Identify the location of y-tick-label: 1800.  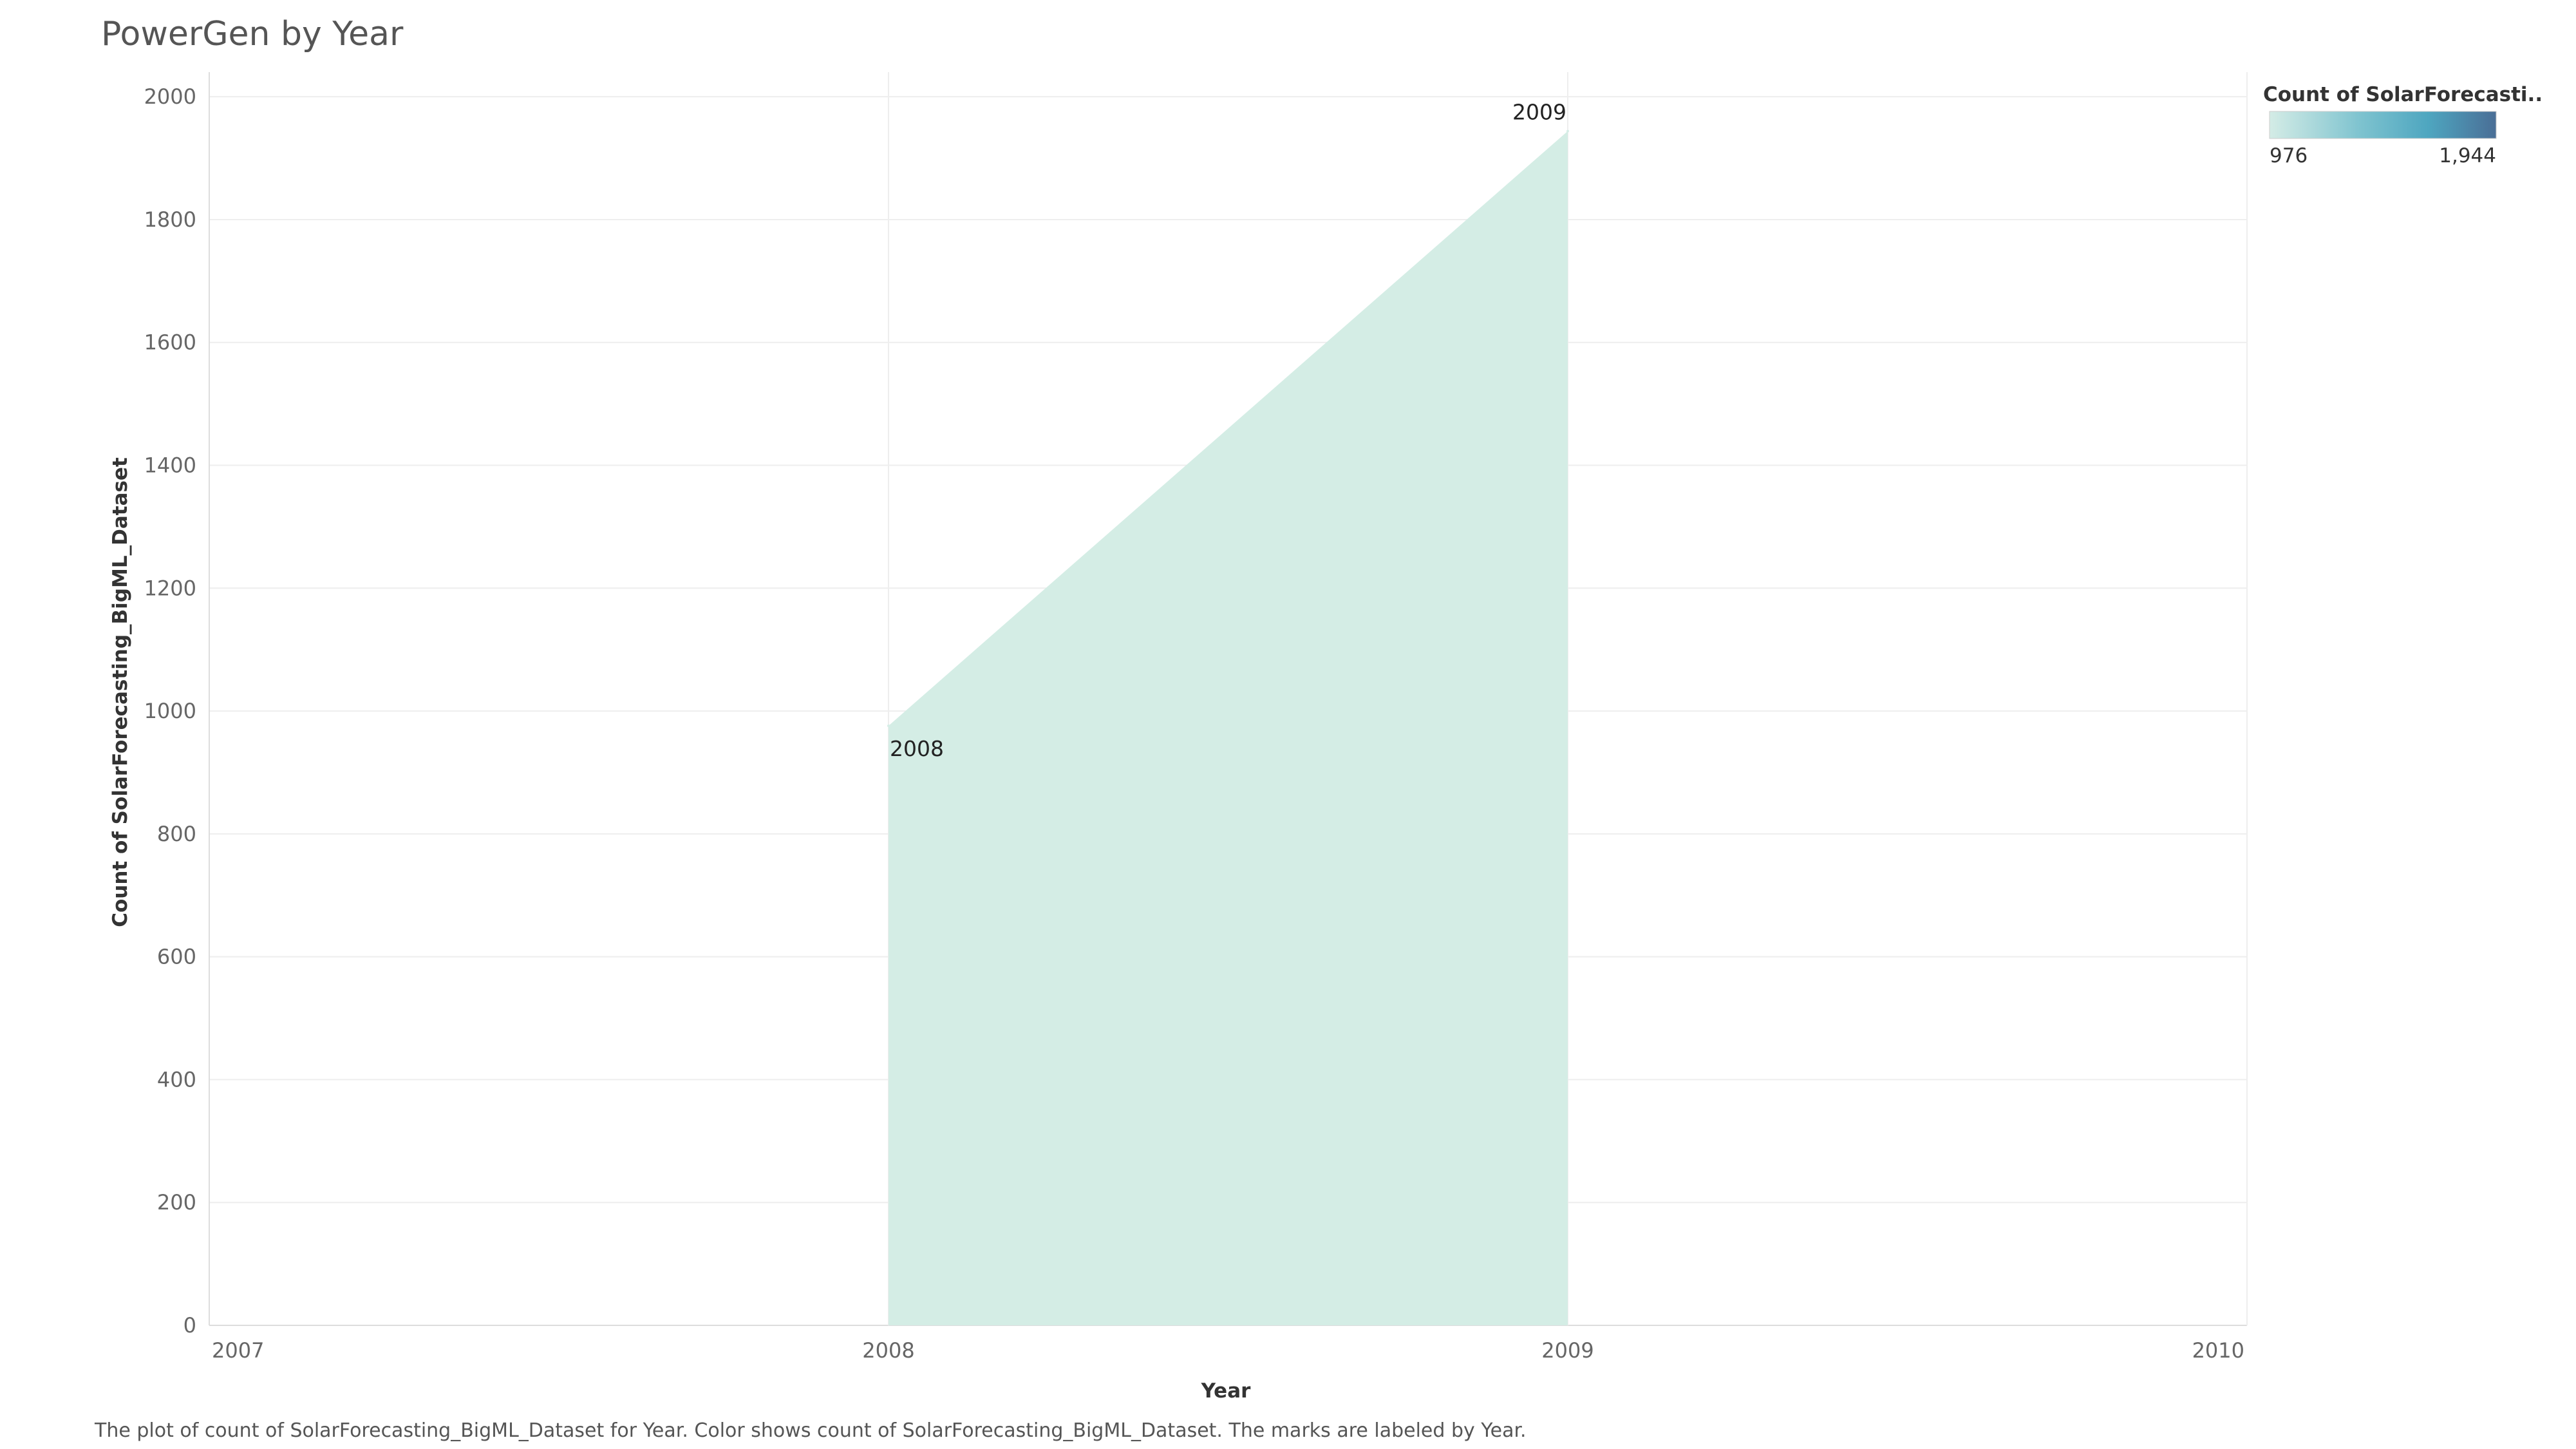
(170, 219).